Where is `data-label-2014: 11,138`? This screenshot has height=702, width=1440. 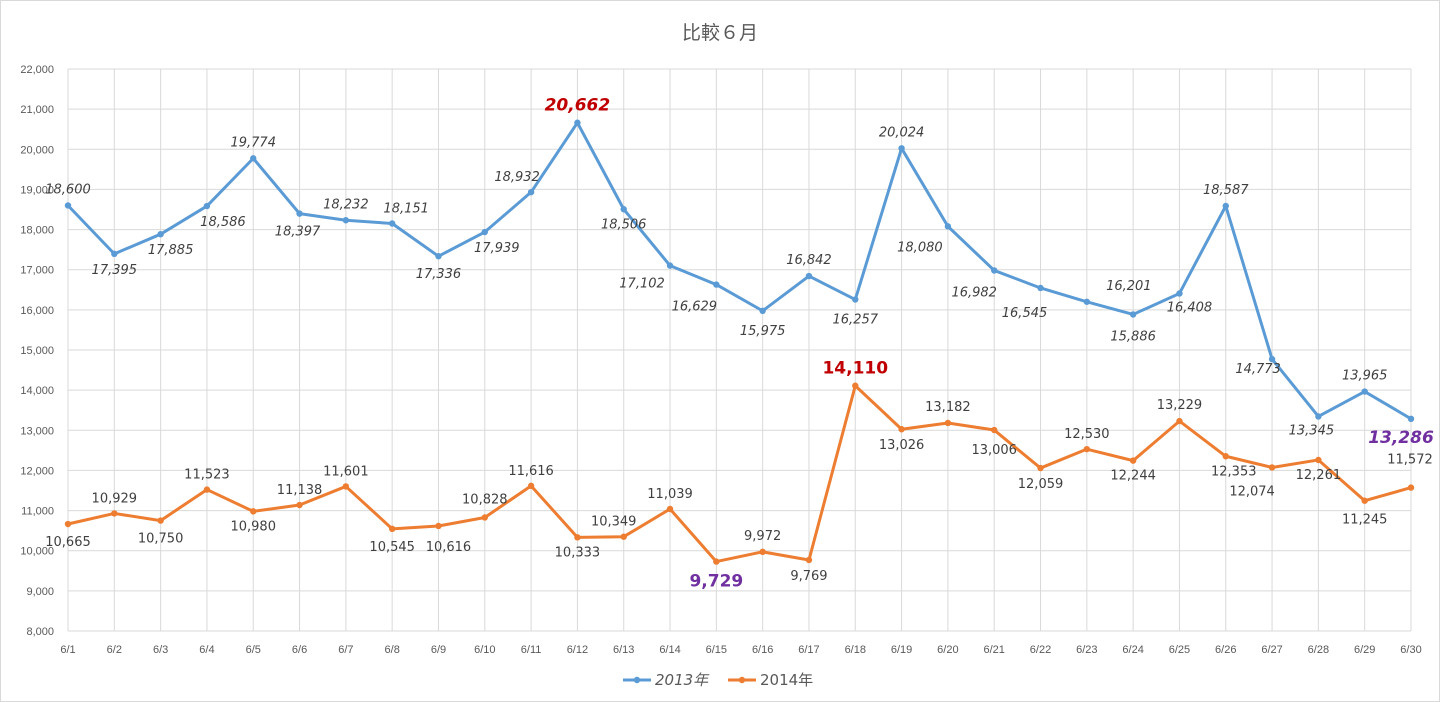
data-label-2014: 11,138 is located at coordinates (300, 490).